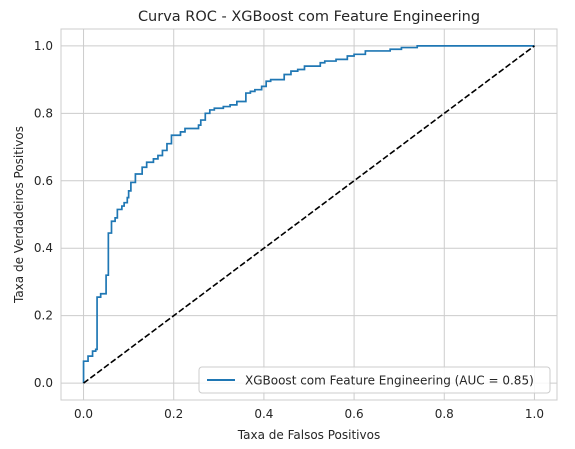  Describe the element at coordinates (43, 383) in the screenshot. I see `y-tick-label: 0.0` at that location.